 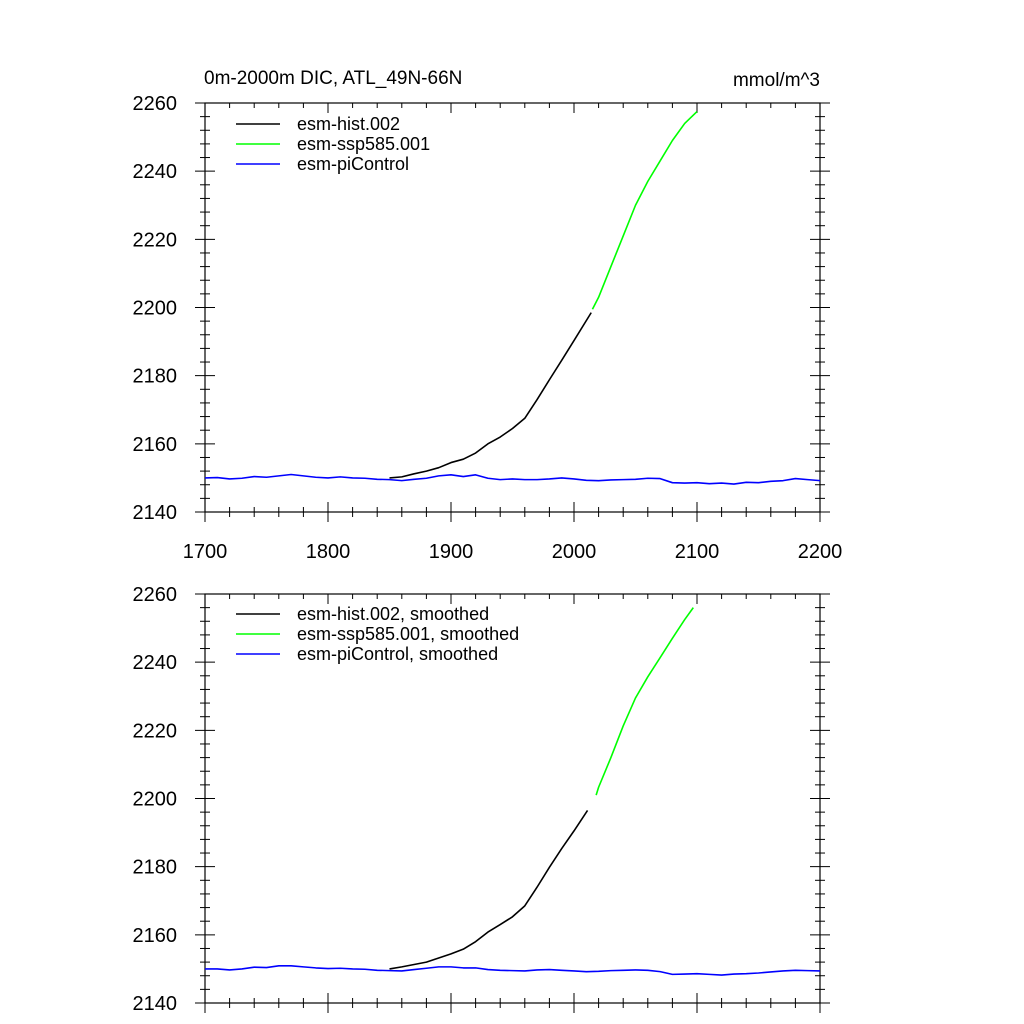 I want to click on top-x-tick-label: 1900, so click(x=451, y=552).